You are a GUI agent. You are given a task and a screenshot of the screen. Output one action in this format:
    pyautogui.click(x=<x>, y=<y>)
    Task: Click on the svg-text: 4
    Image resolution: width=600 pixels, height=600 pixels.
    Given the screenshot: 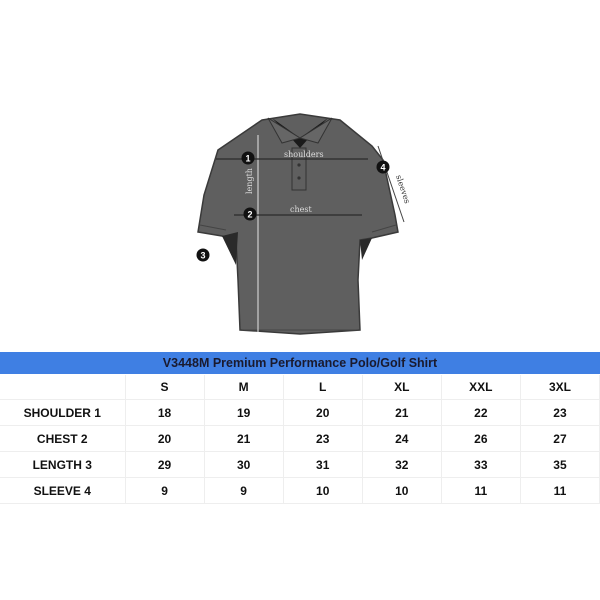 What is the action you would take?
    pyautogui.click(x=382, y=168)
    